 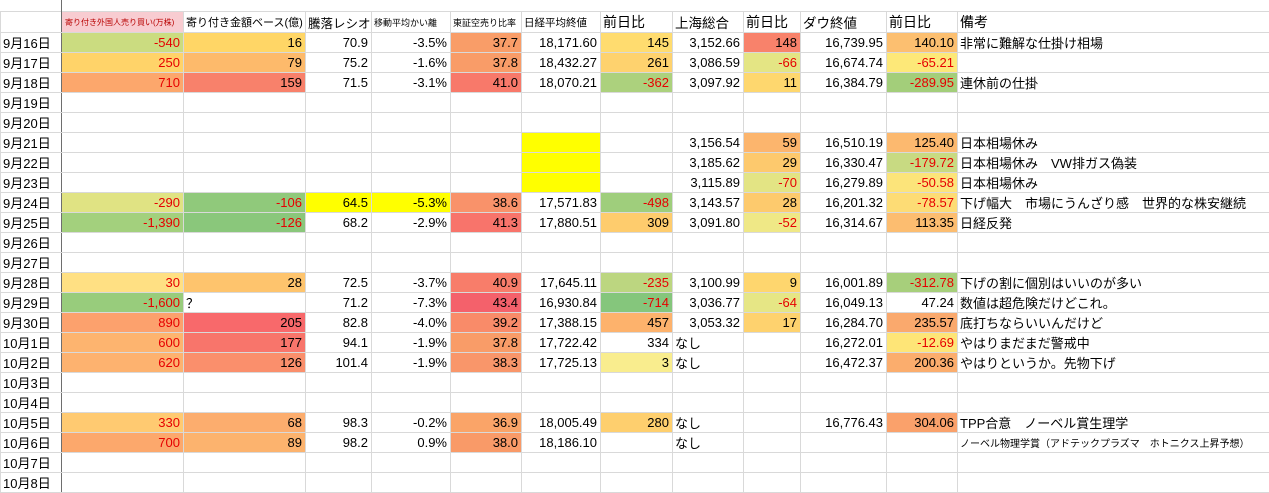 I want to click on header-shanghai-change: 前日比, so click(x=772, y=22).